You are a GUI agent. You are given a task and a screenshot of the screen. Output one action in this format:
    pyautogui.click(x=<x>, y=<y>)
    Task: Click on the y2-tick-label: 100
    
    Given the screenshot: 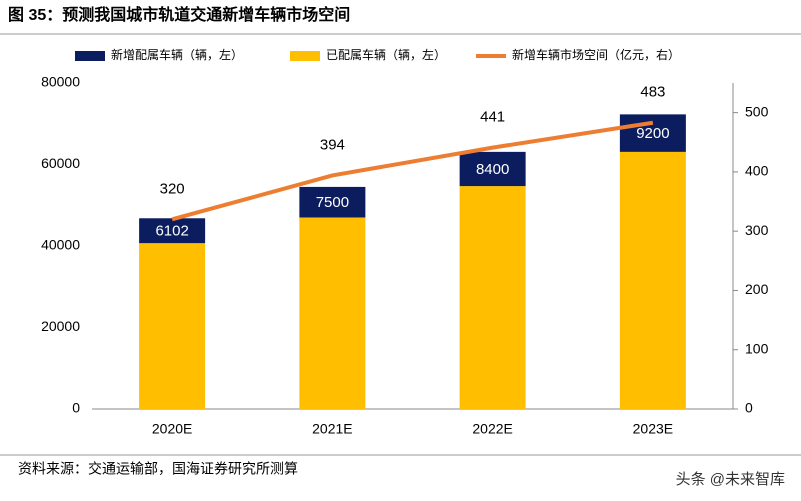 What is the action you would take?
    pyautogui.click(x=757, y=348)
    